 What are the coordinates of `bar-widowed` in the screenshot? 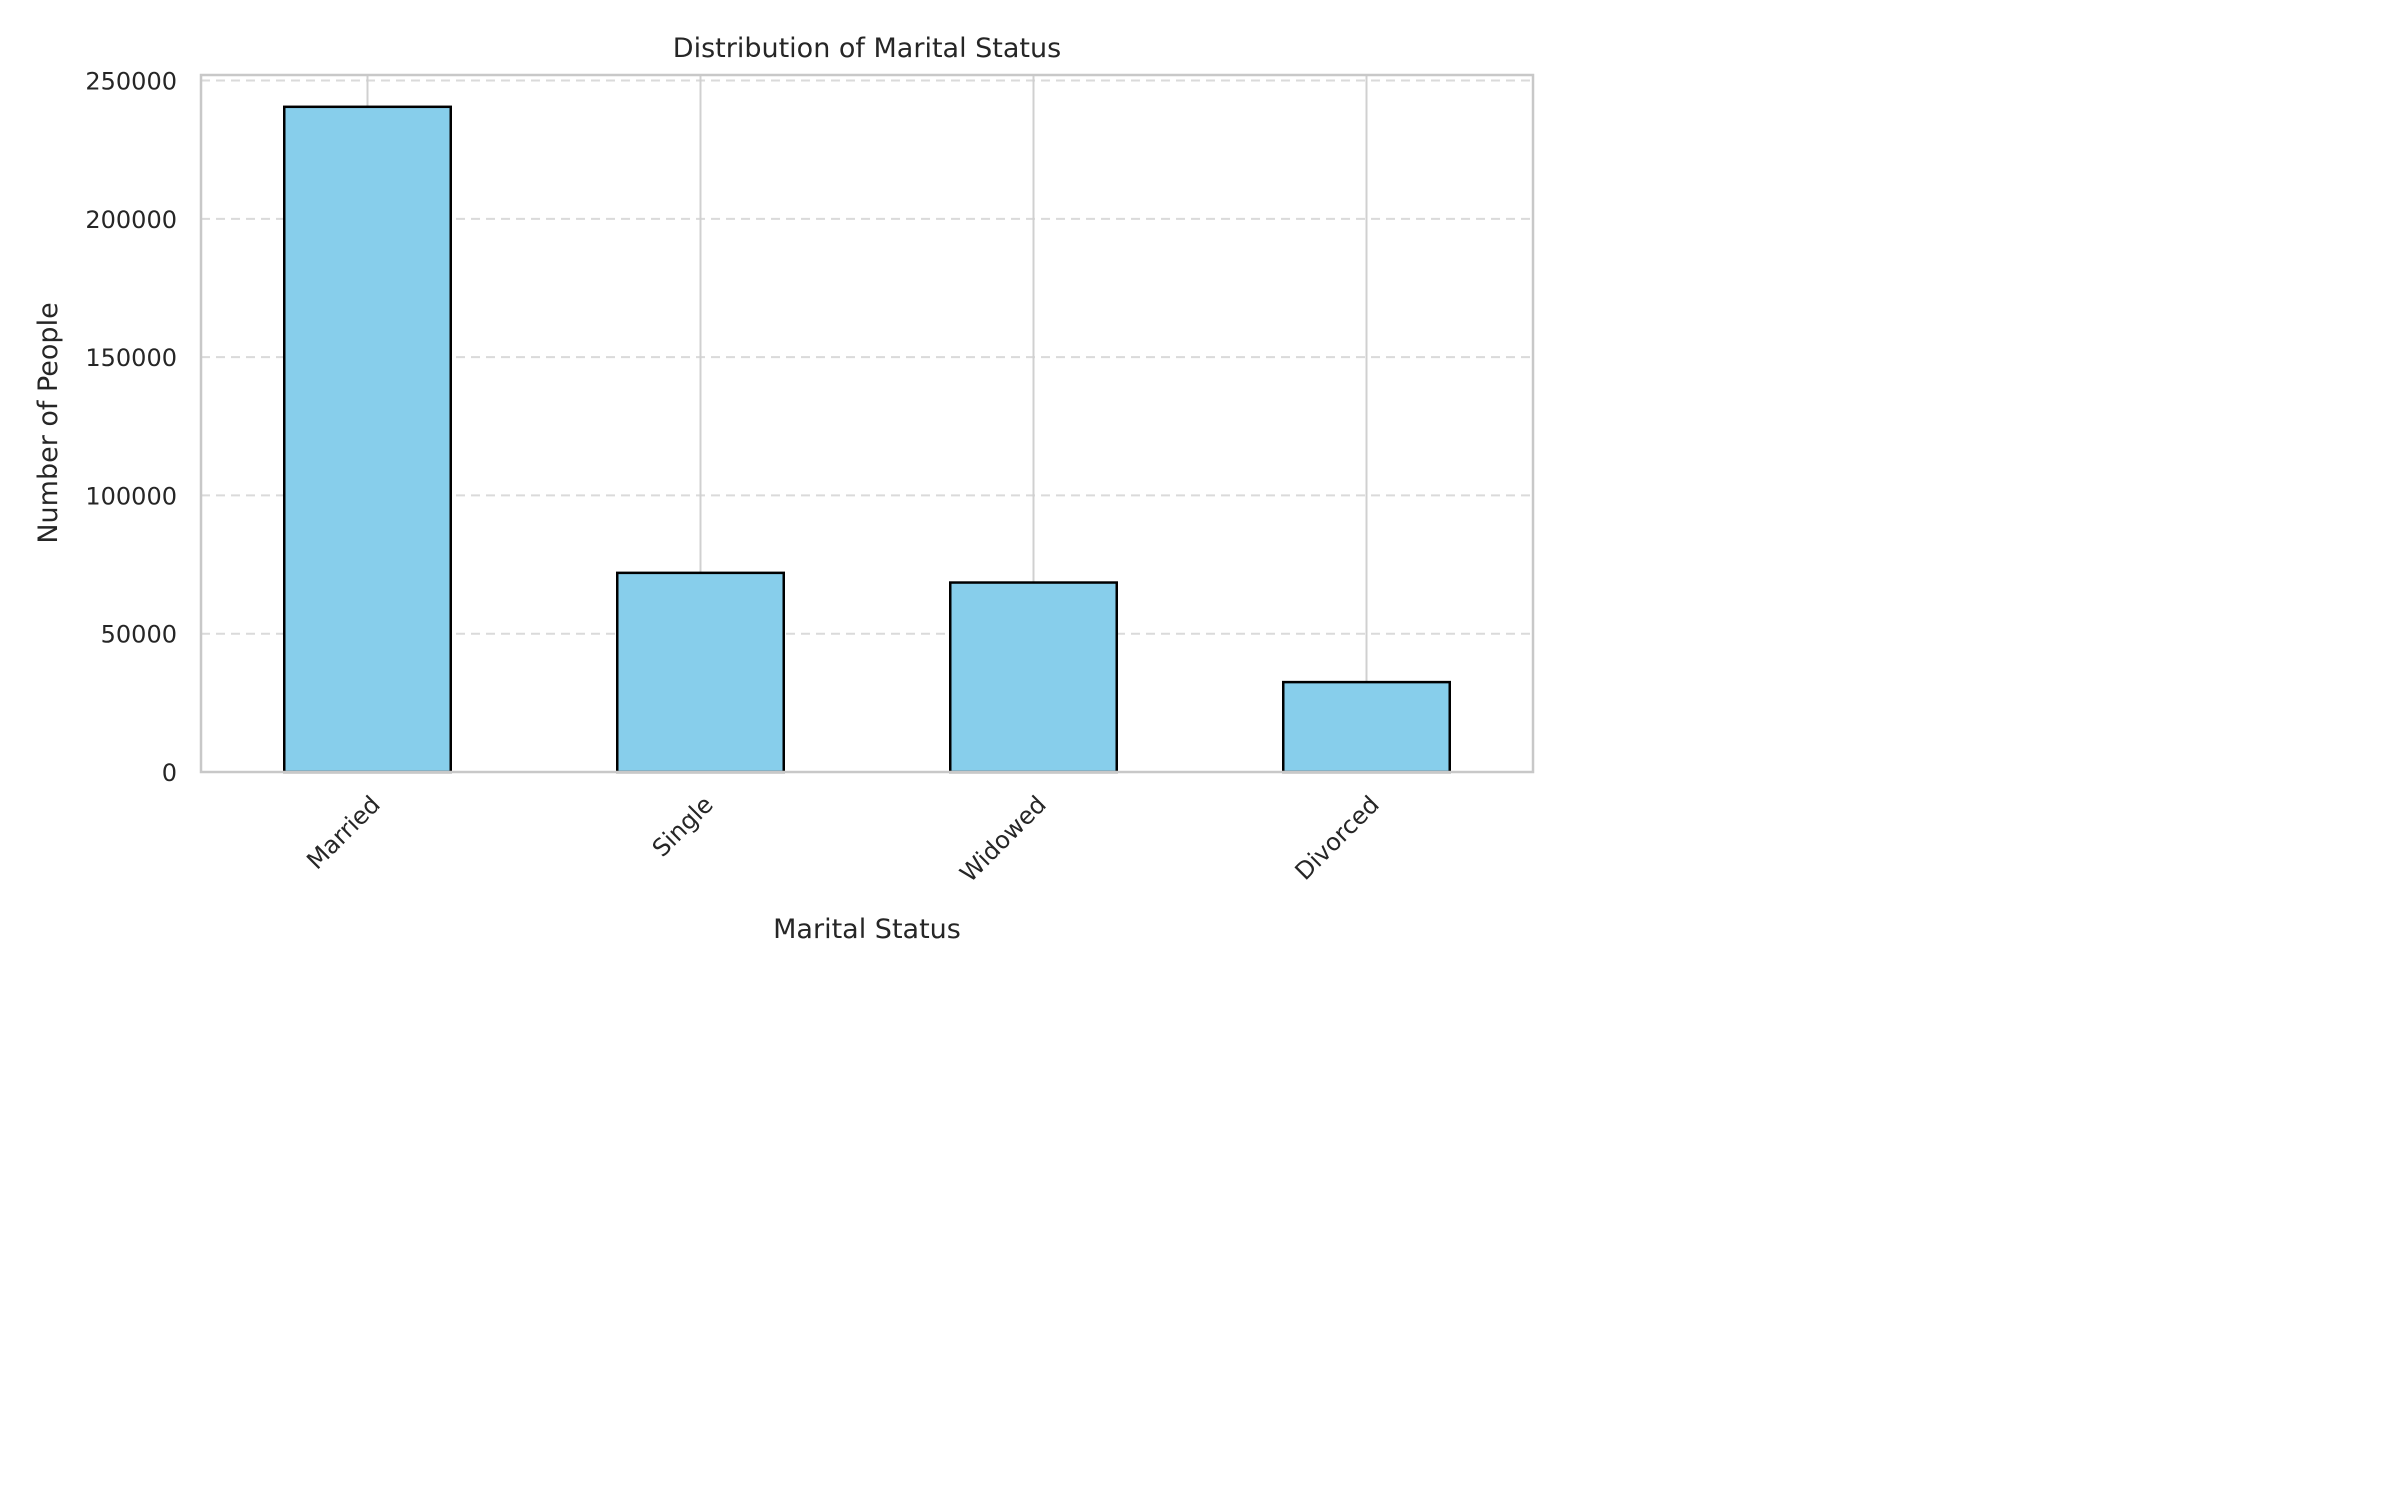 It's located at (1033, 677).